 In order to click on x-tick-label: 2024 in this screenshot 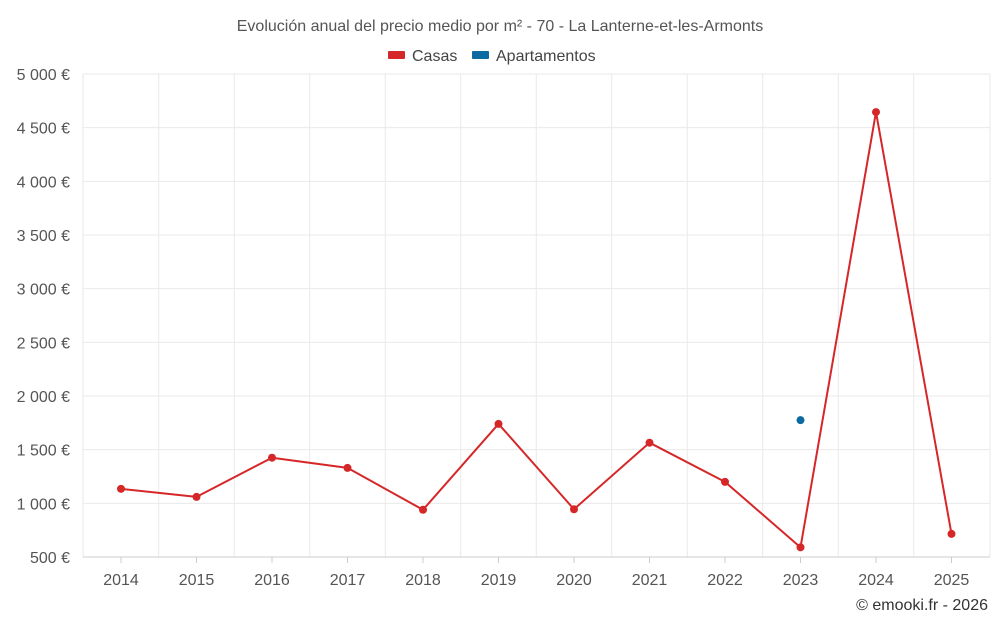, I will do `click(876, 580)`.